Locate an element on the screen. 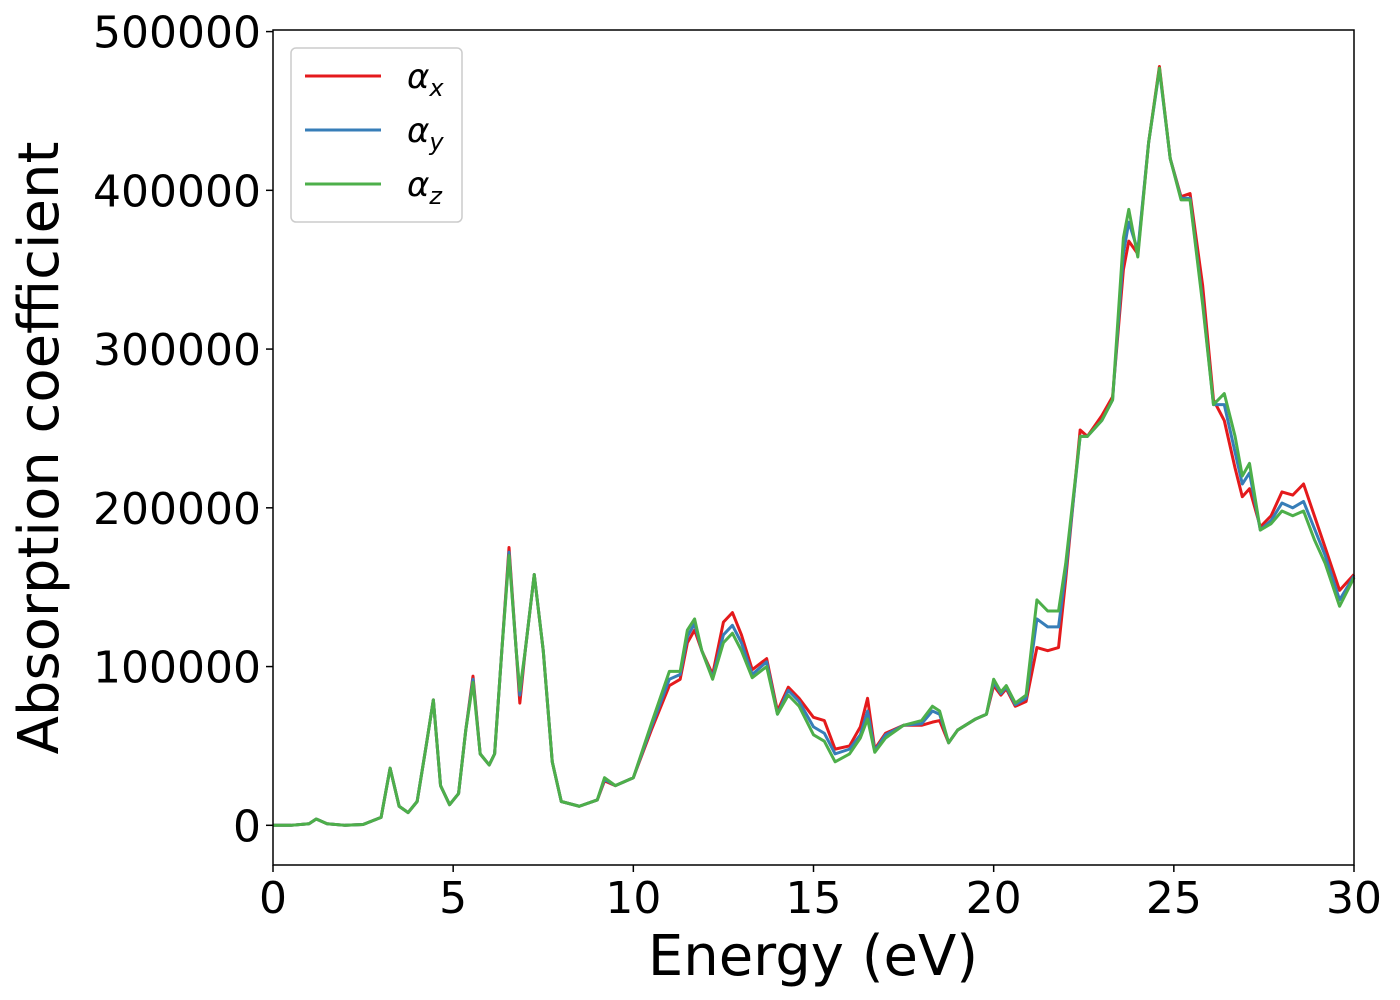 This screenshot has width=1400, height=1000. x-tick-label: 0 is located at coordinates (273, 898).